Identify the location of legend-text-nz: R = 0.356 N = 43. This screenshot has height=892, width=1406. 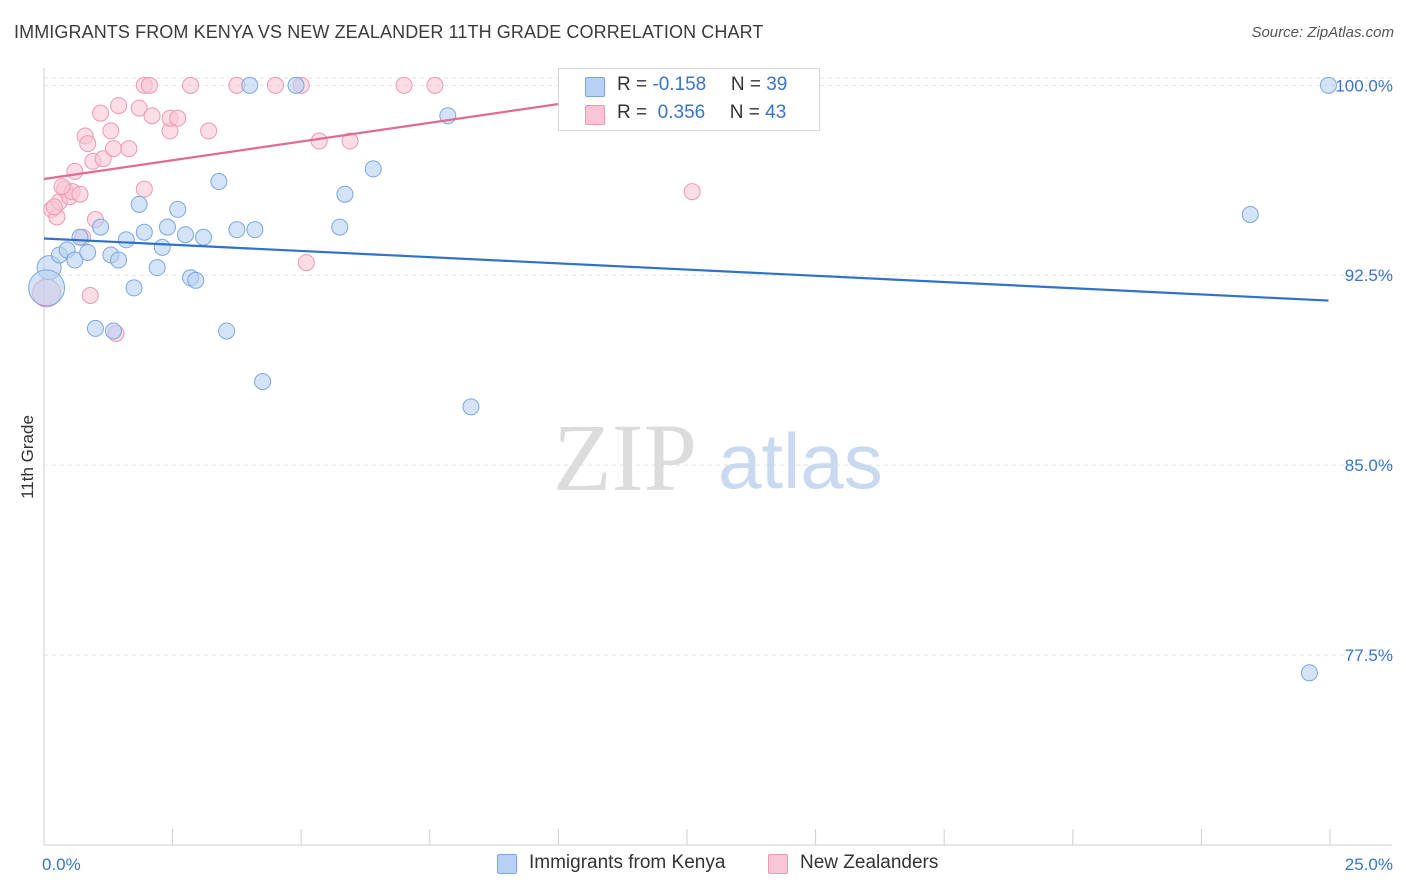
(701, 113).